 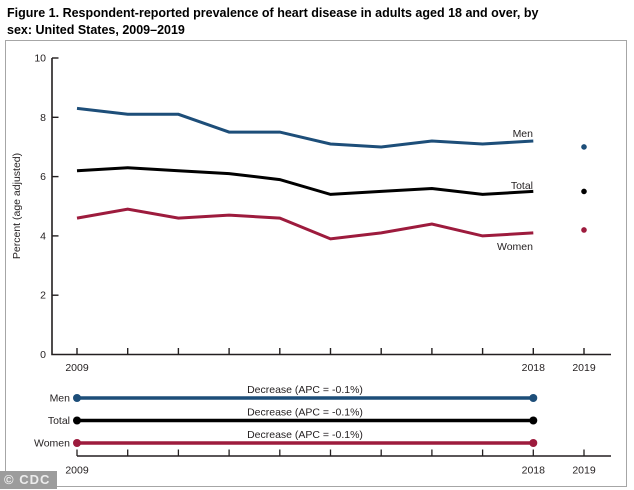 I want to click on total-trend-label: Total, so click(x=59, y=421).